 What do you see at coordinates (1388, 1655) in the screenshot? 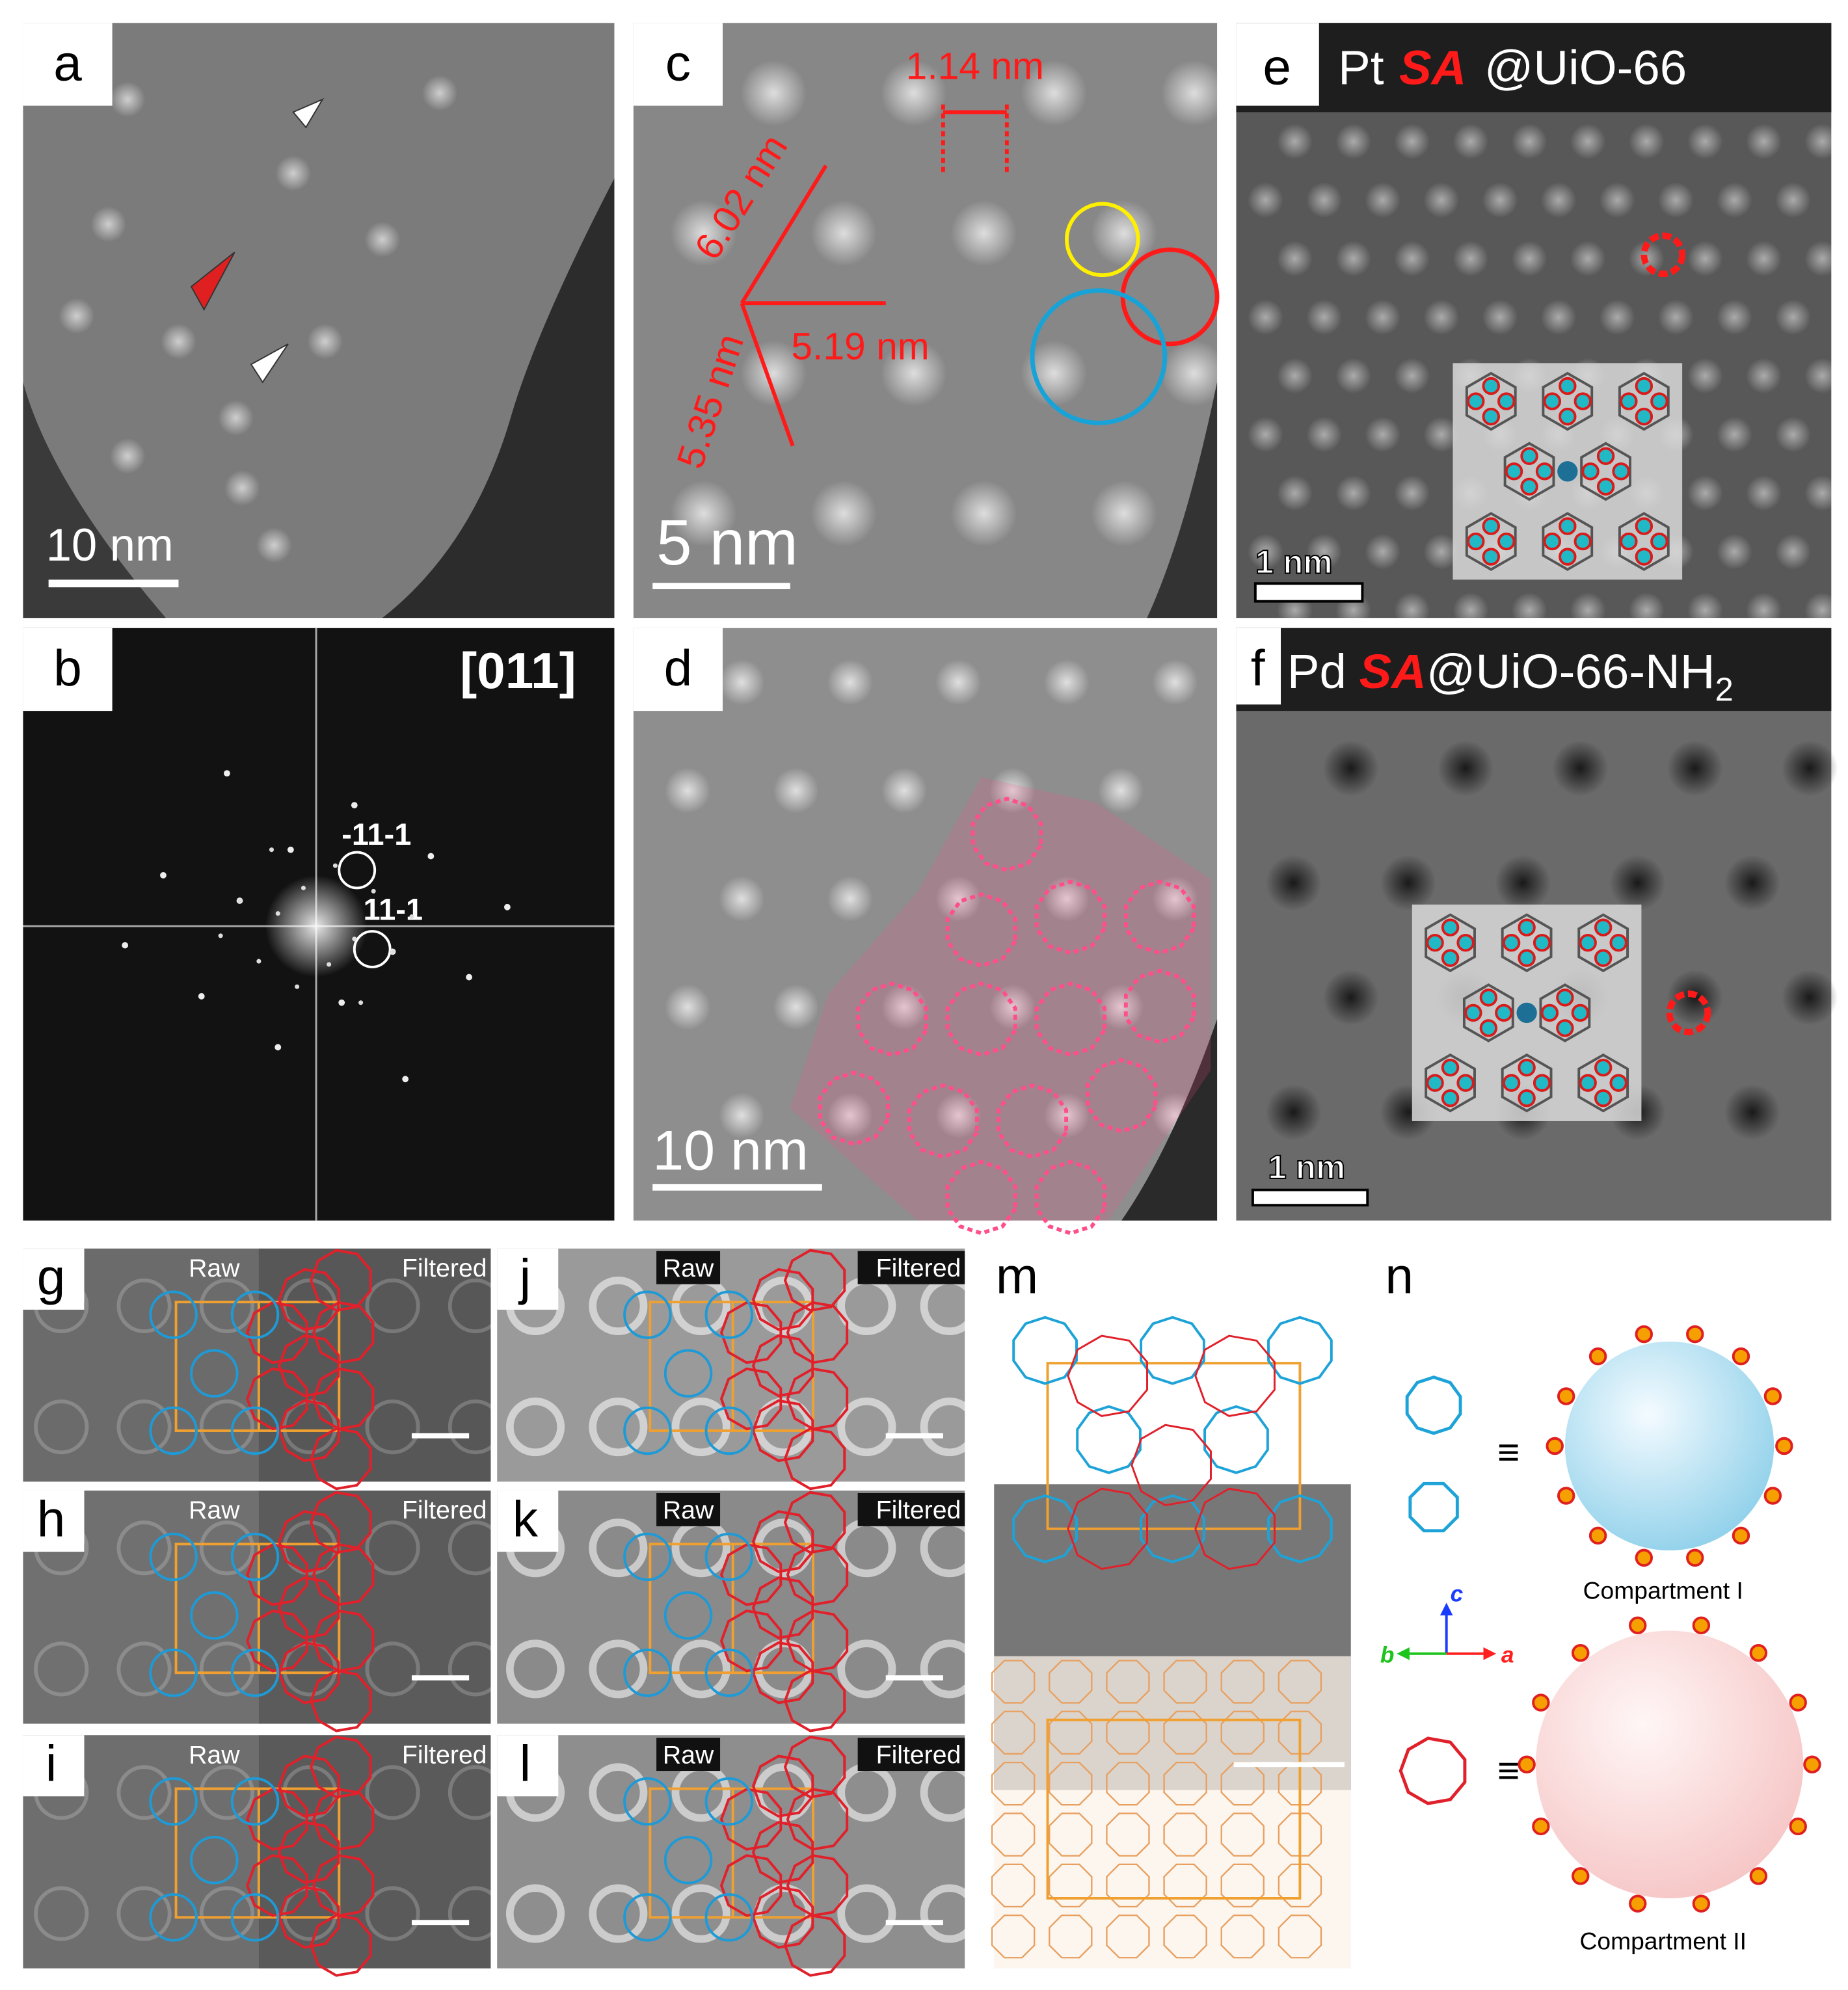
I see `axis-label: b` at bounding box center [1388, 1655].